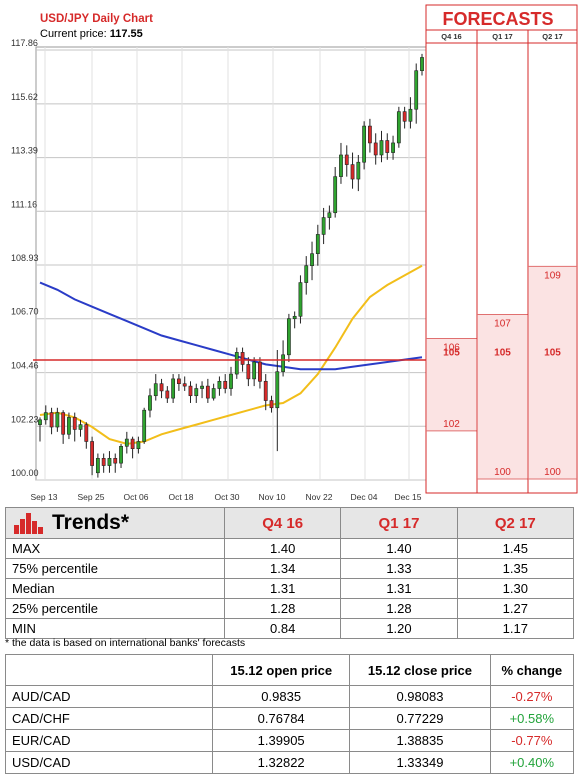 The image size is (580, 774). Describe the element at coordinates (552, 472) in the screenshot. I see `forecast-lower-value: 100` at that location.